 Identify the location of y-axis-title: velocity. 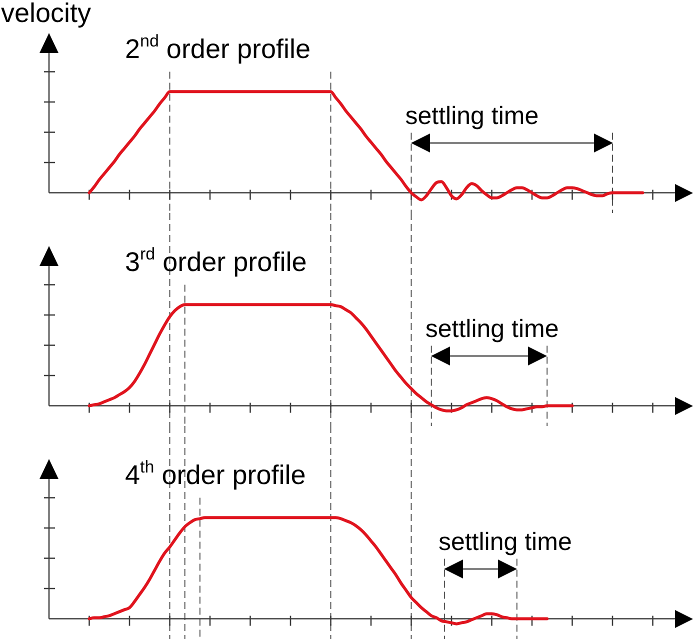
(46, 14).